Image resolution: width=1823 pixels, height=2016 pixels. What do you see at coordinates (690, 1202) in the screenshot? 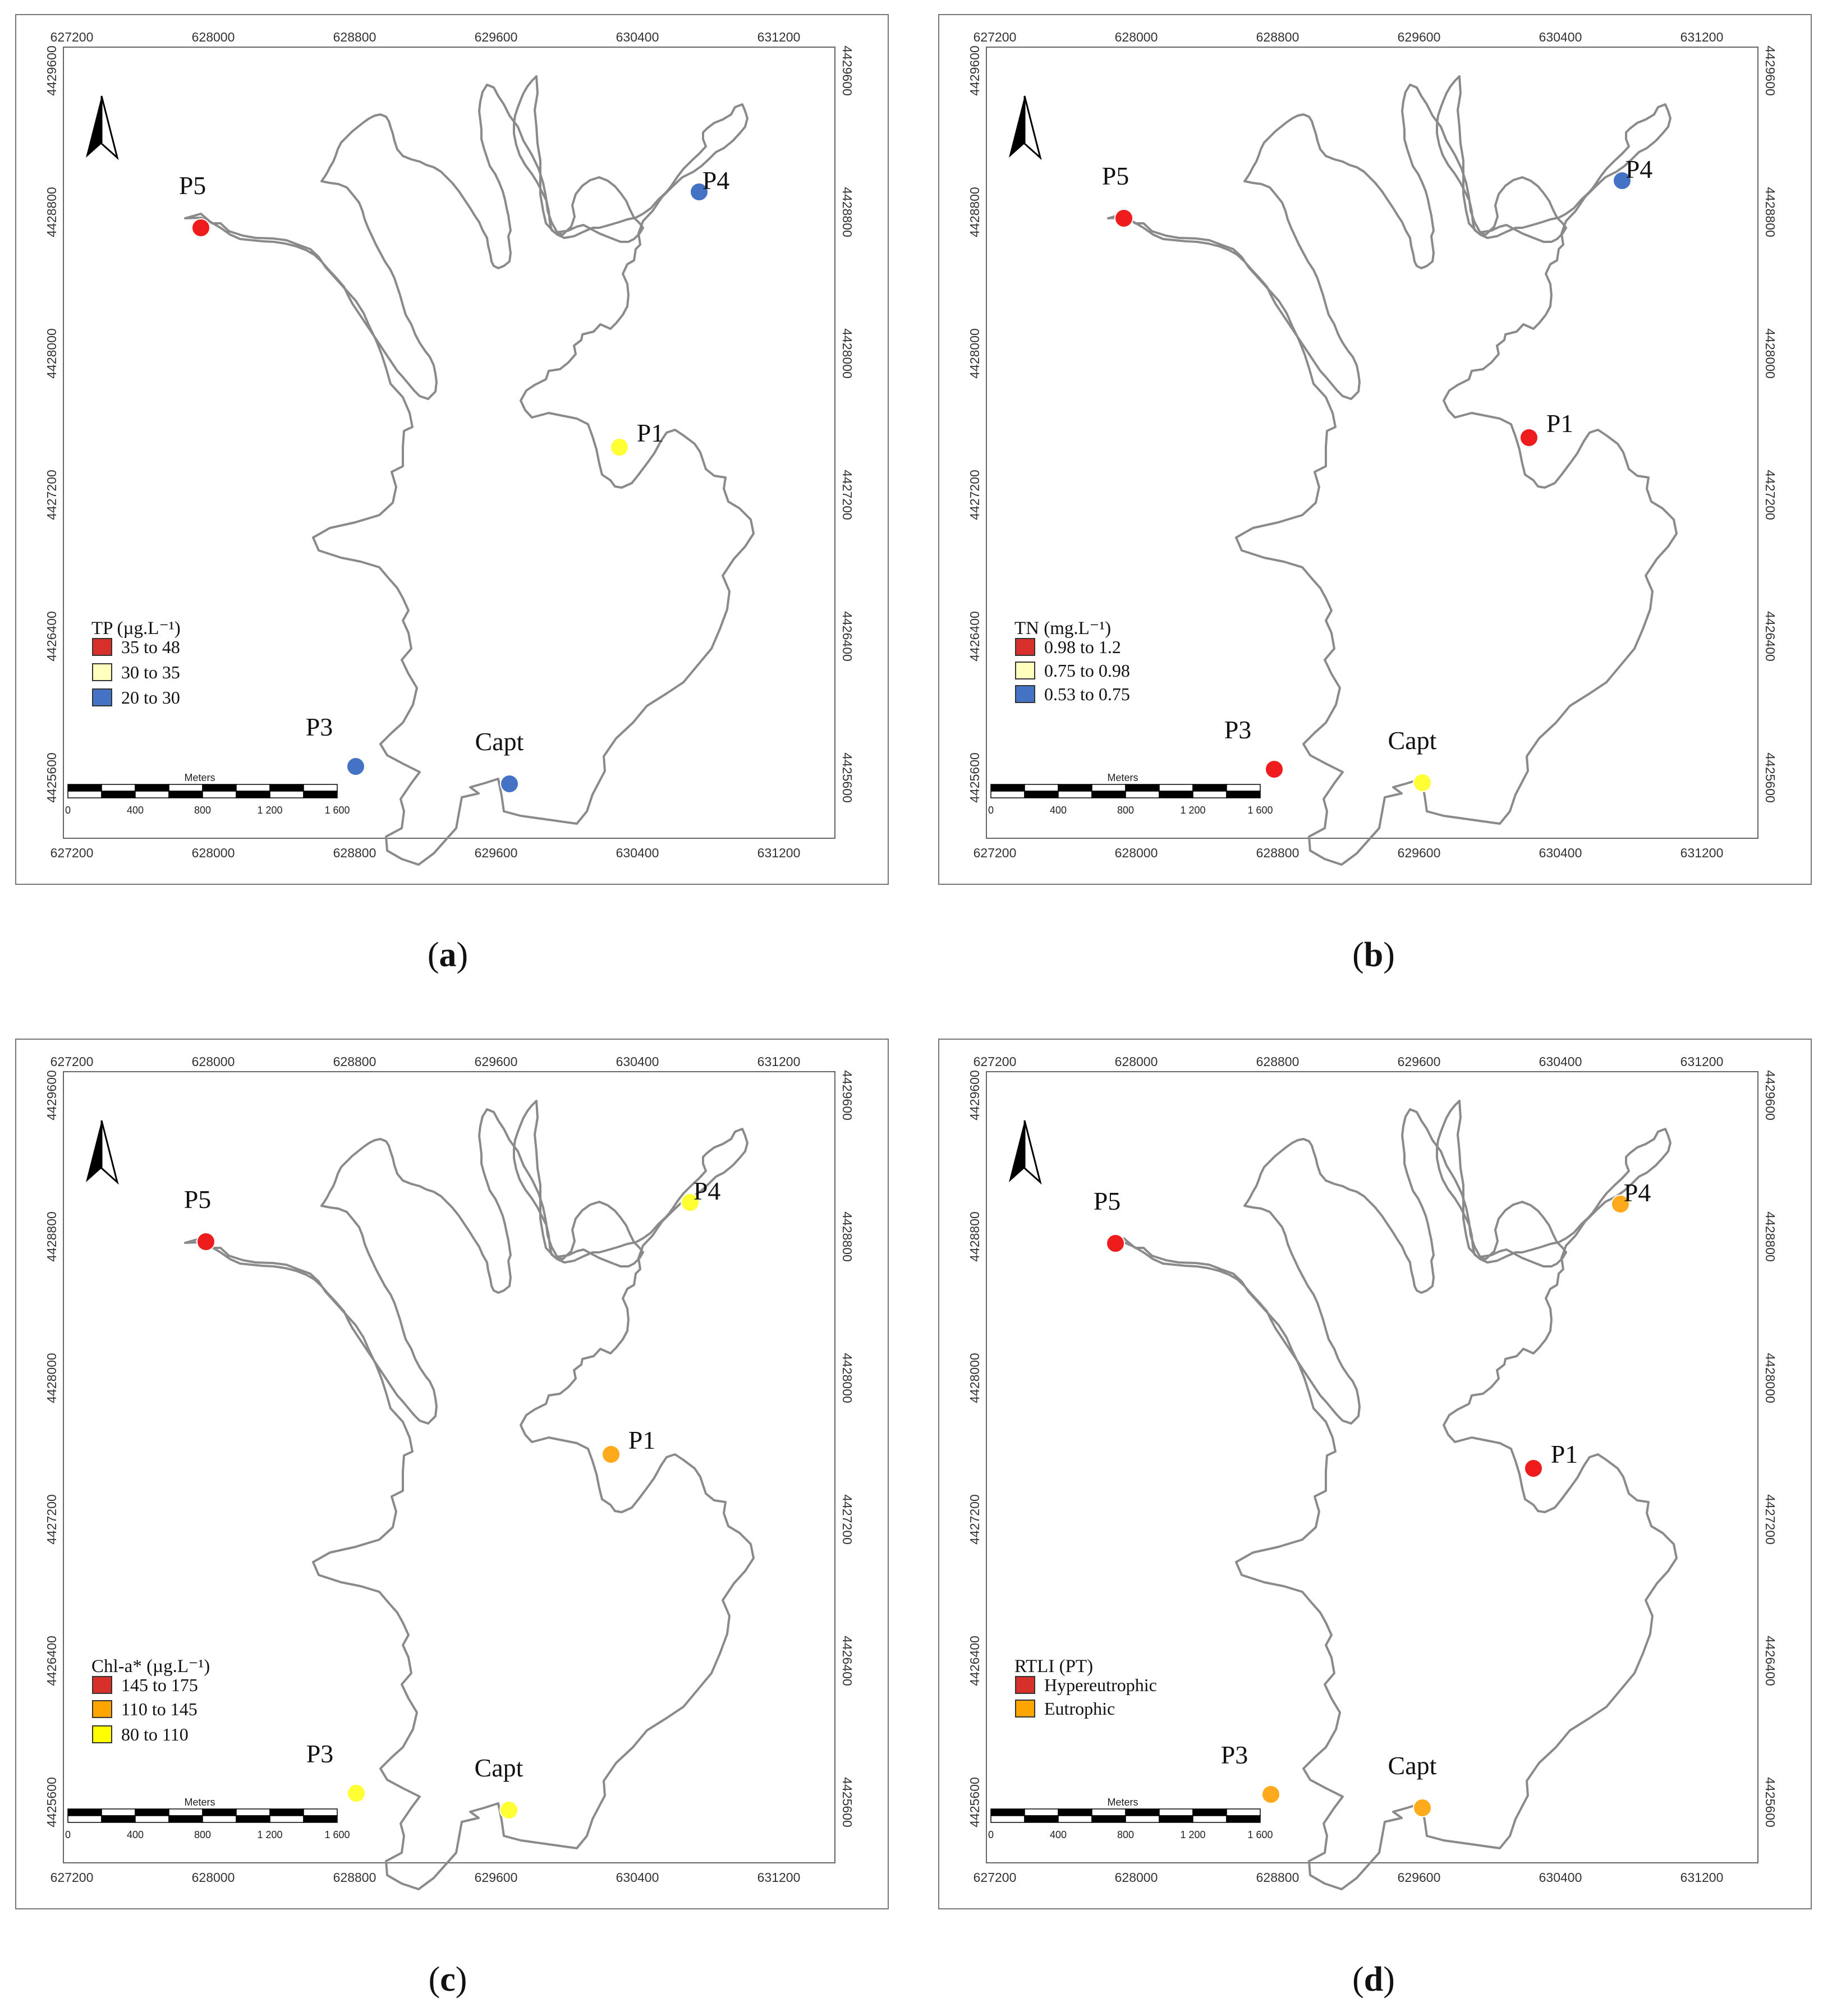
I see `station-p4-marker` at bounding box center [690, 1202].